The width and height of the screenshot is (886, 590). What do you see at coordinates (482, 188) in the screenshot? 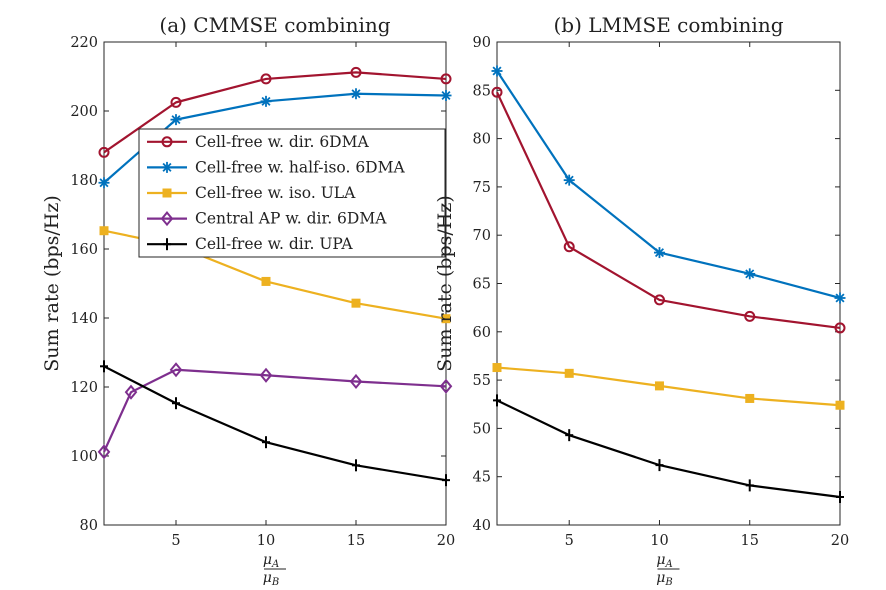
I see `y-tick-label-b: 75` at bounding box center [482, 188].